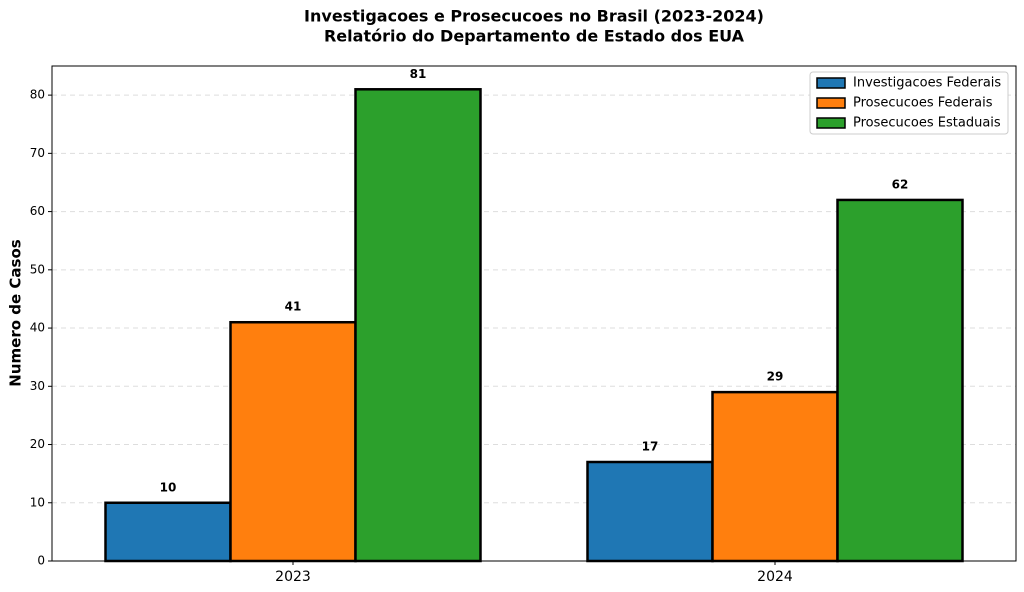  What do you see at coordinates (650, 447) in the screenshot?
I see `value-label: 17` at bounding box center [650, 447].